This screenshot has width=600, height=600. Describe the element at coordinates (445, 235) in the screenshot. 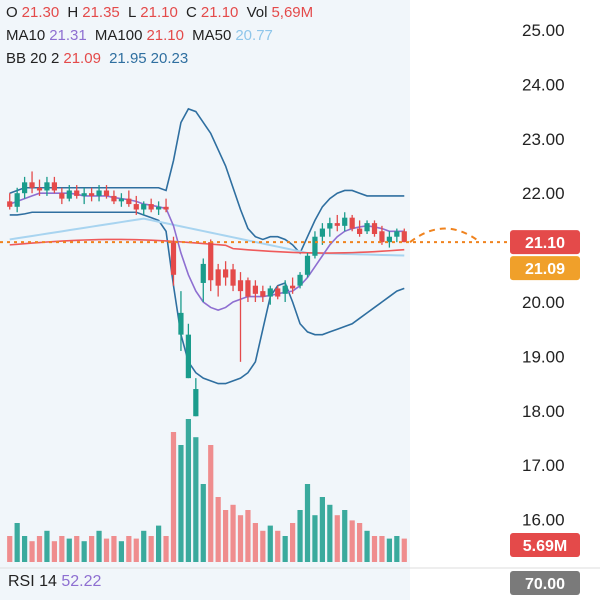

I see `projection-curve` at that location.